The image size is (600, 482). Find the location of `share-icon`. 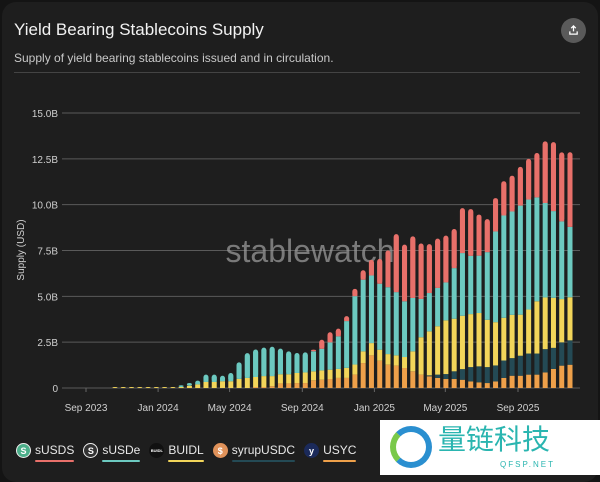

share-icon is located at coordinates (573, 30).